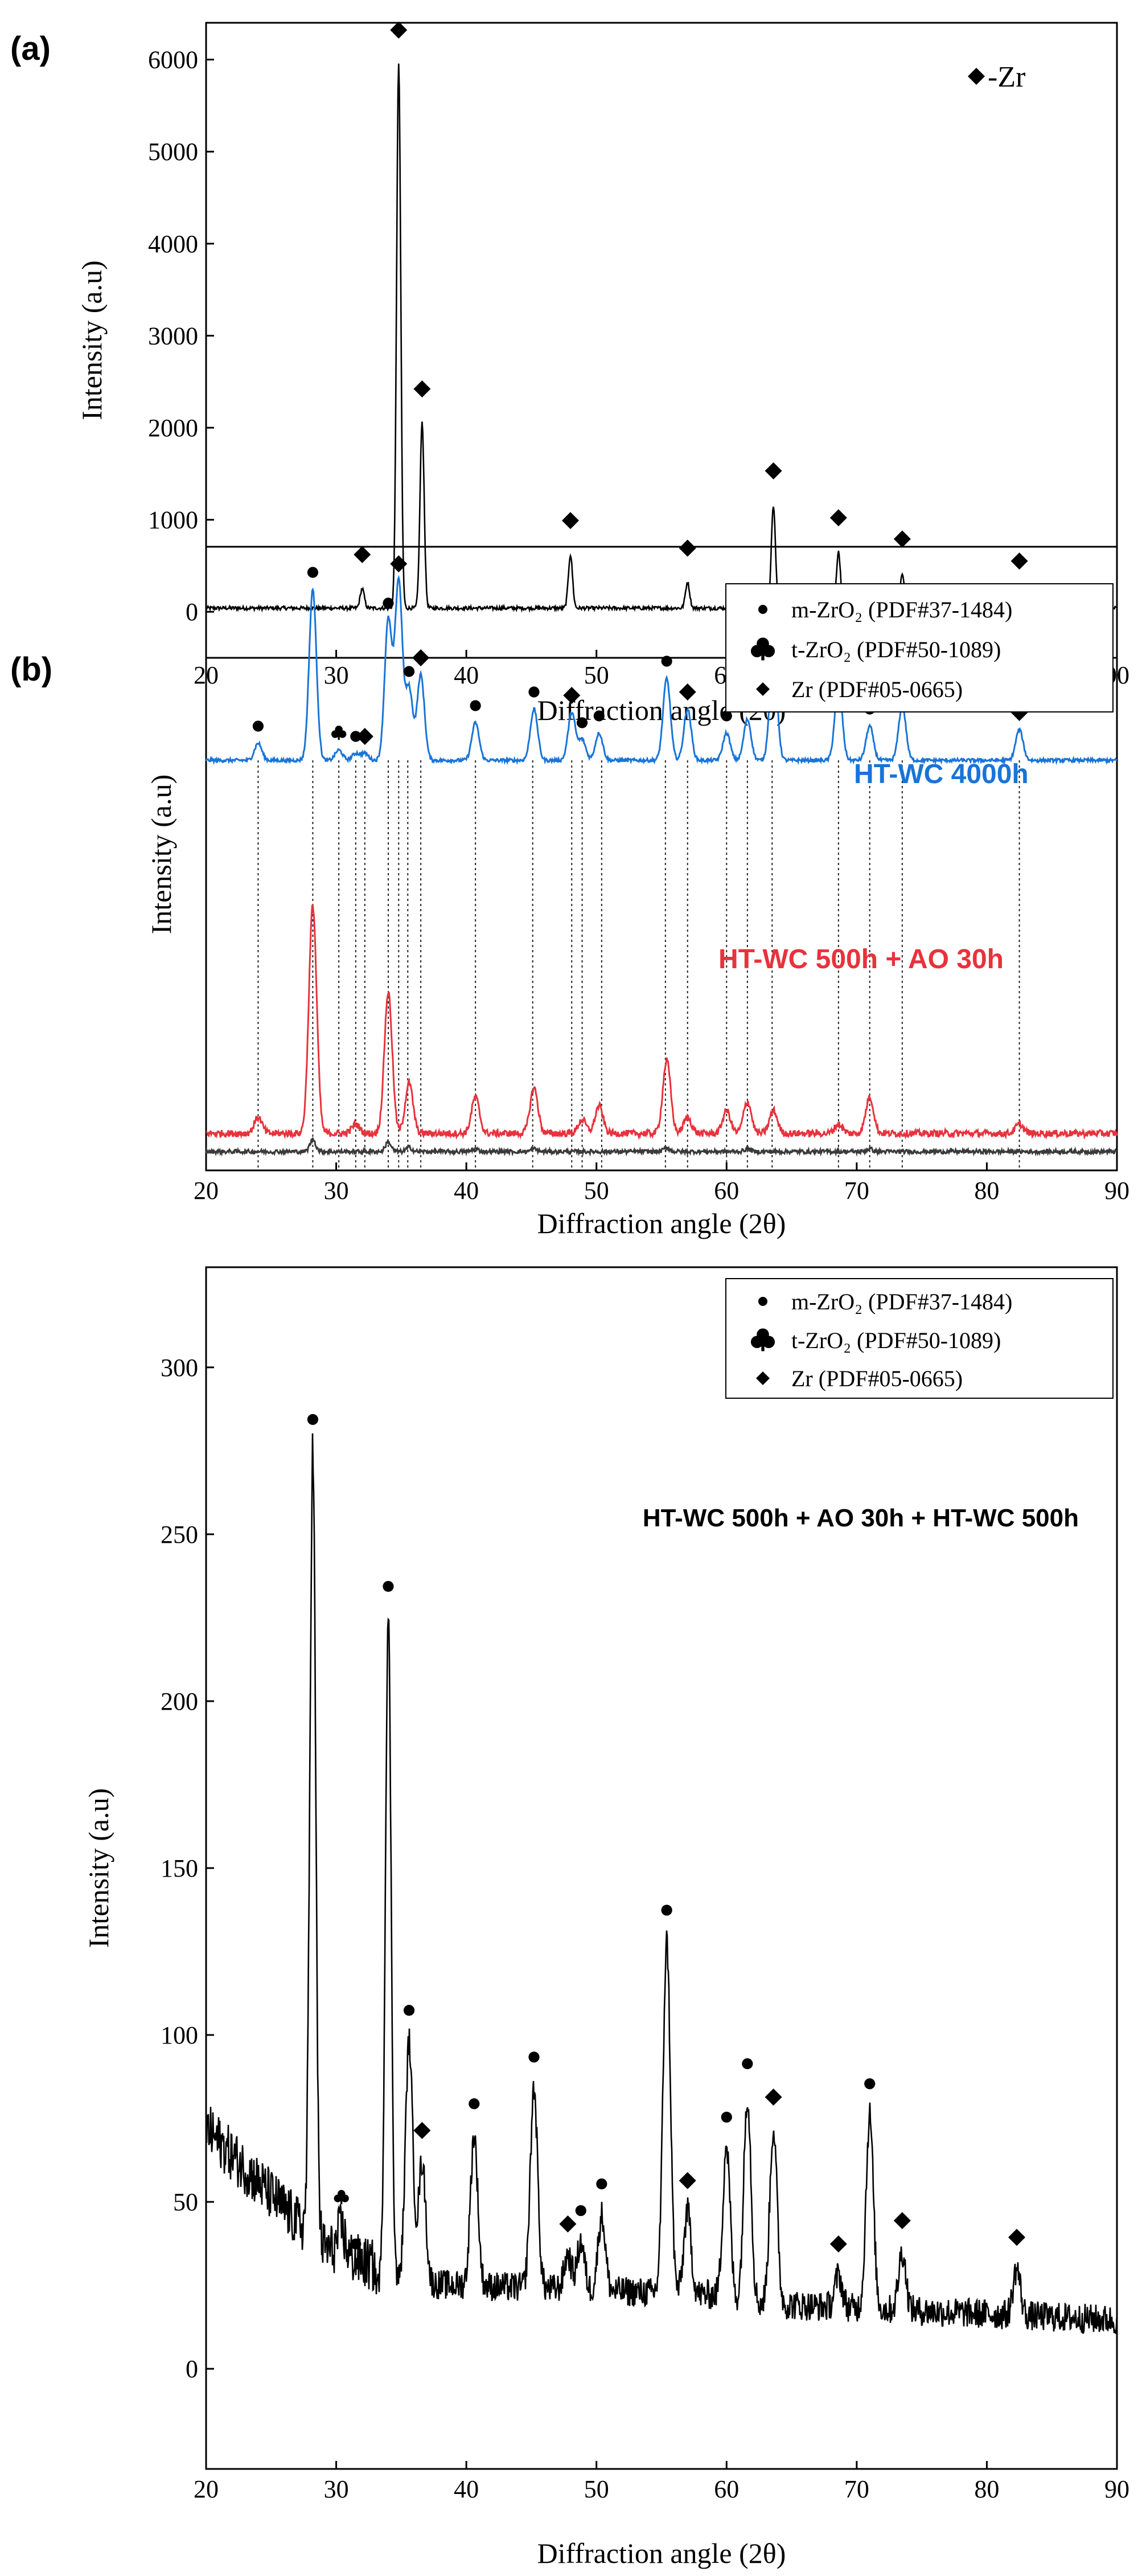  Describe the element at coordinates (92, 340) in the screenshot. I see `y-axis-label-a: Intensity (a.u)` at that location.